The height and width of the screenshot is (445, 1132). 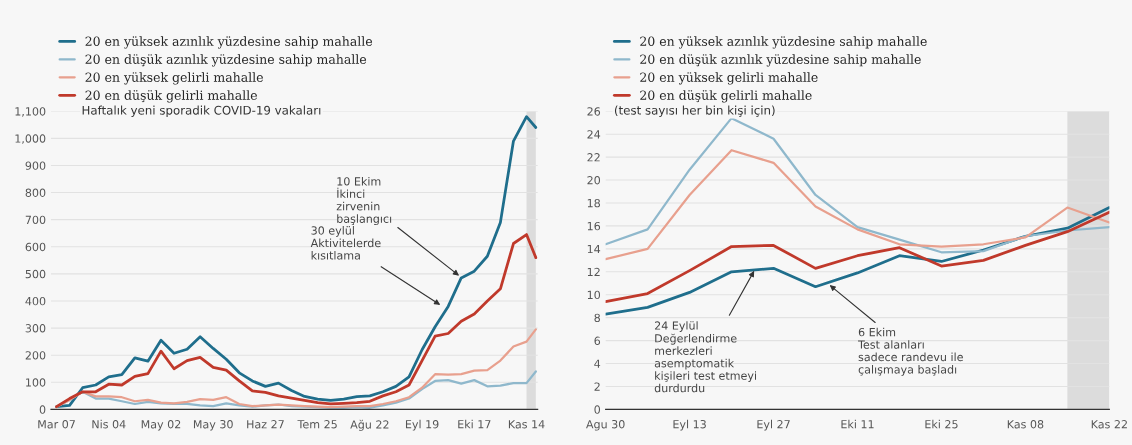 What do you see at coordinates (593, 272) in the screenshot?
I see `y-tick-label: 12` at bounding box center [593, 272].